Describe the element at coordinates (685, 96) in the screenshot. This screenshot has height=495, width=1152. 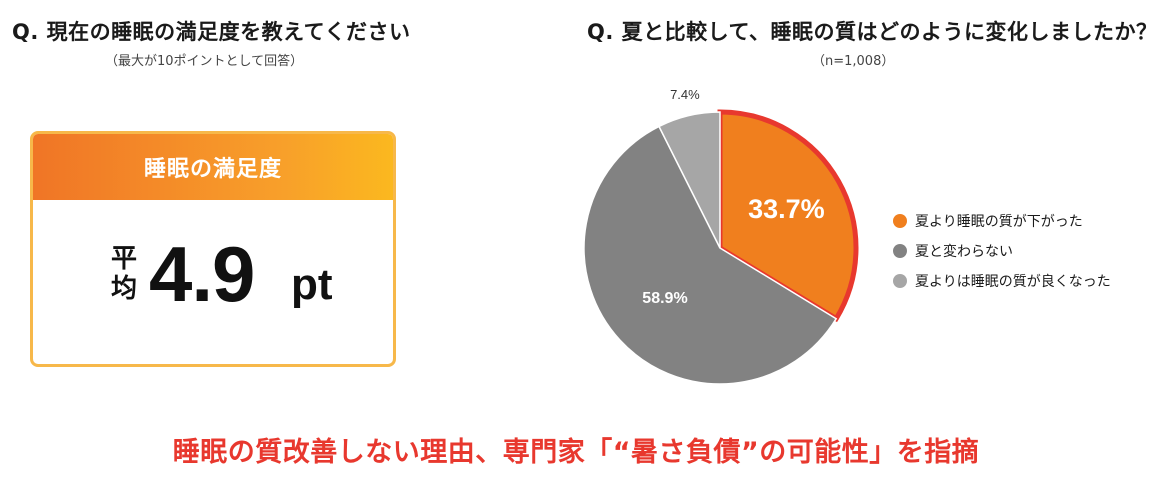
I see `pie-slice-label: 7.4%` at that location.